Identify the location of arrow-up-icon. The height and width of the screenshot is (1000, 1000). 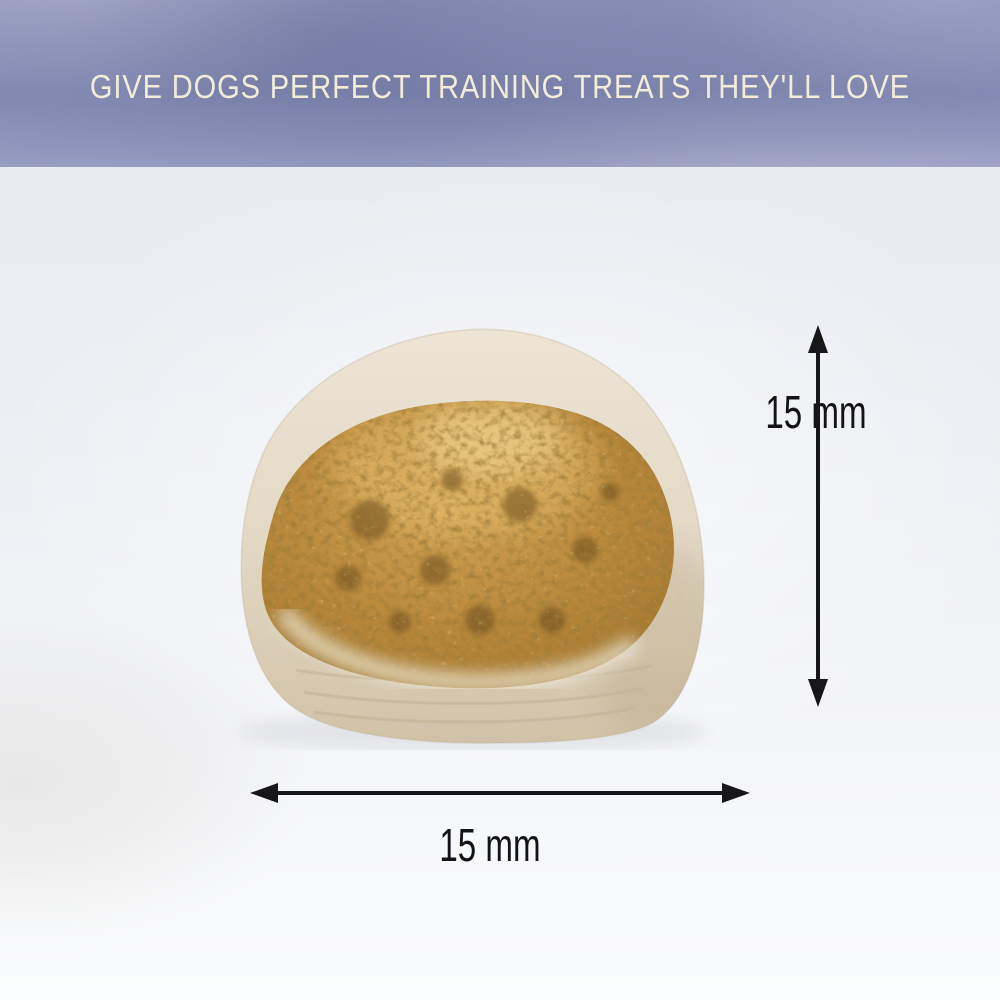
(818, 339).